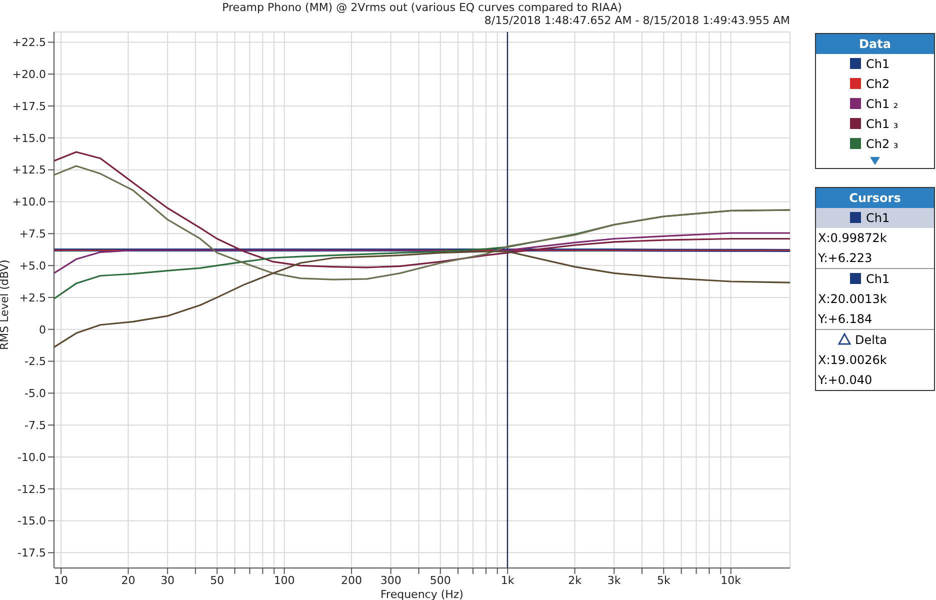  I want to click on y-tick-label: -2.5, so click(35, 361).